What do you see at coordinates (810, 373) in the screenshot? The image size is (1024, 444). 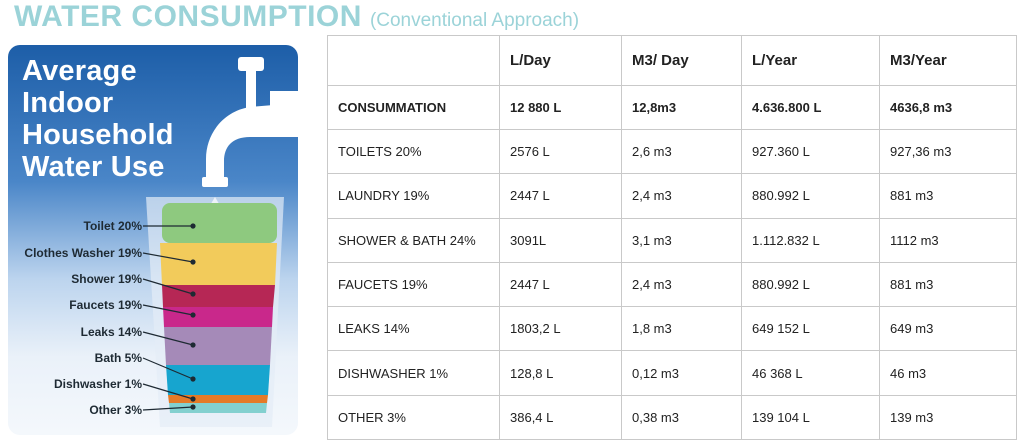 I see `table-cell: 46 368 L` at bounding box center [810, 373].